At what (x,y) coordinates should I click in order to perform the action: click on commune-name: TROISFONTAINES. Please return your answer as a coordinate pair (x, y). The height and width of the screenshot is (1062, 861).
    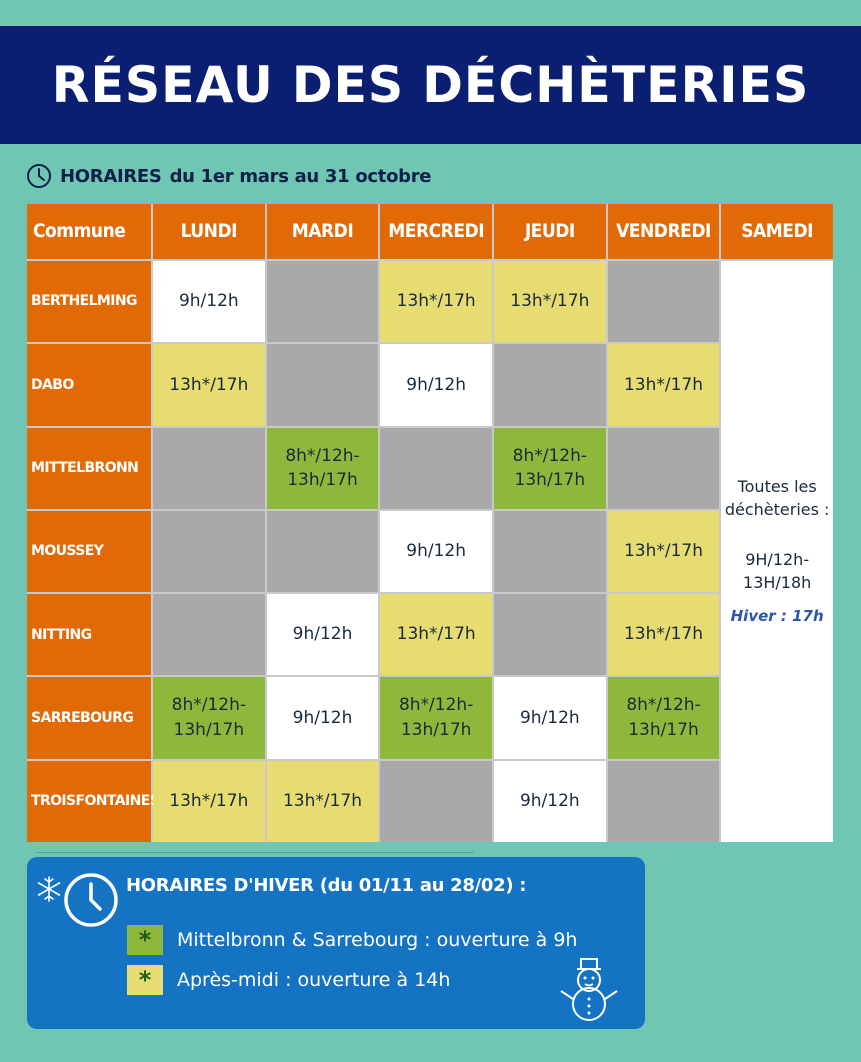
    Looking at the image, I should click on (93, 801).